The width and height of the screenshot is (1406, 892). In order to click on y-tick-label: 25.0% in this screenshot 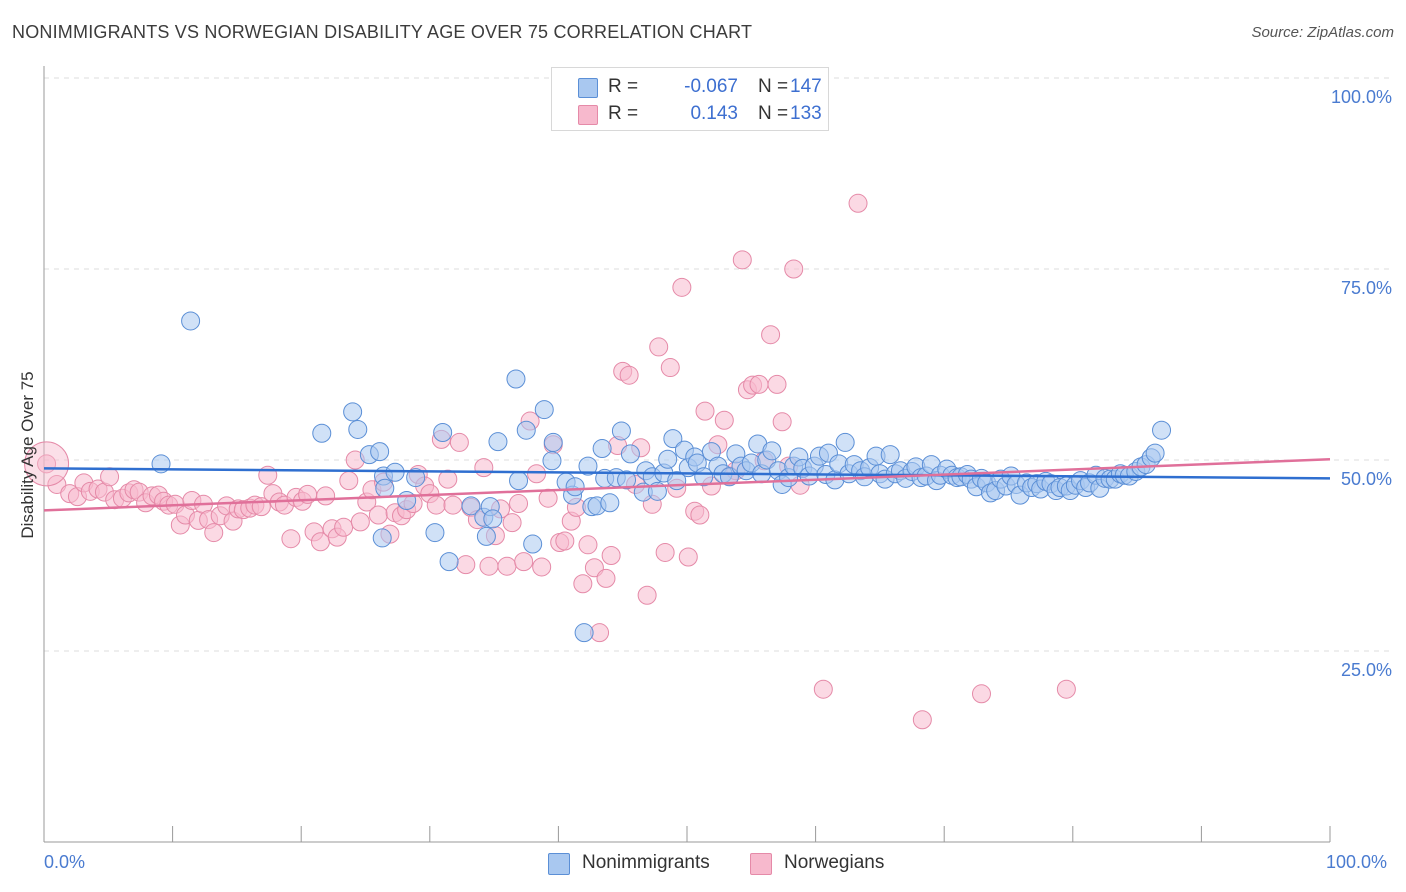, I will do `click(1366, 670)`.